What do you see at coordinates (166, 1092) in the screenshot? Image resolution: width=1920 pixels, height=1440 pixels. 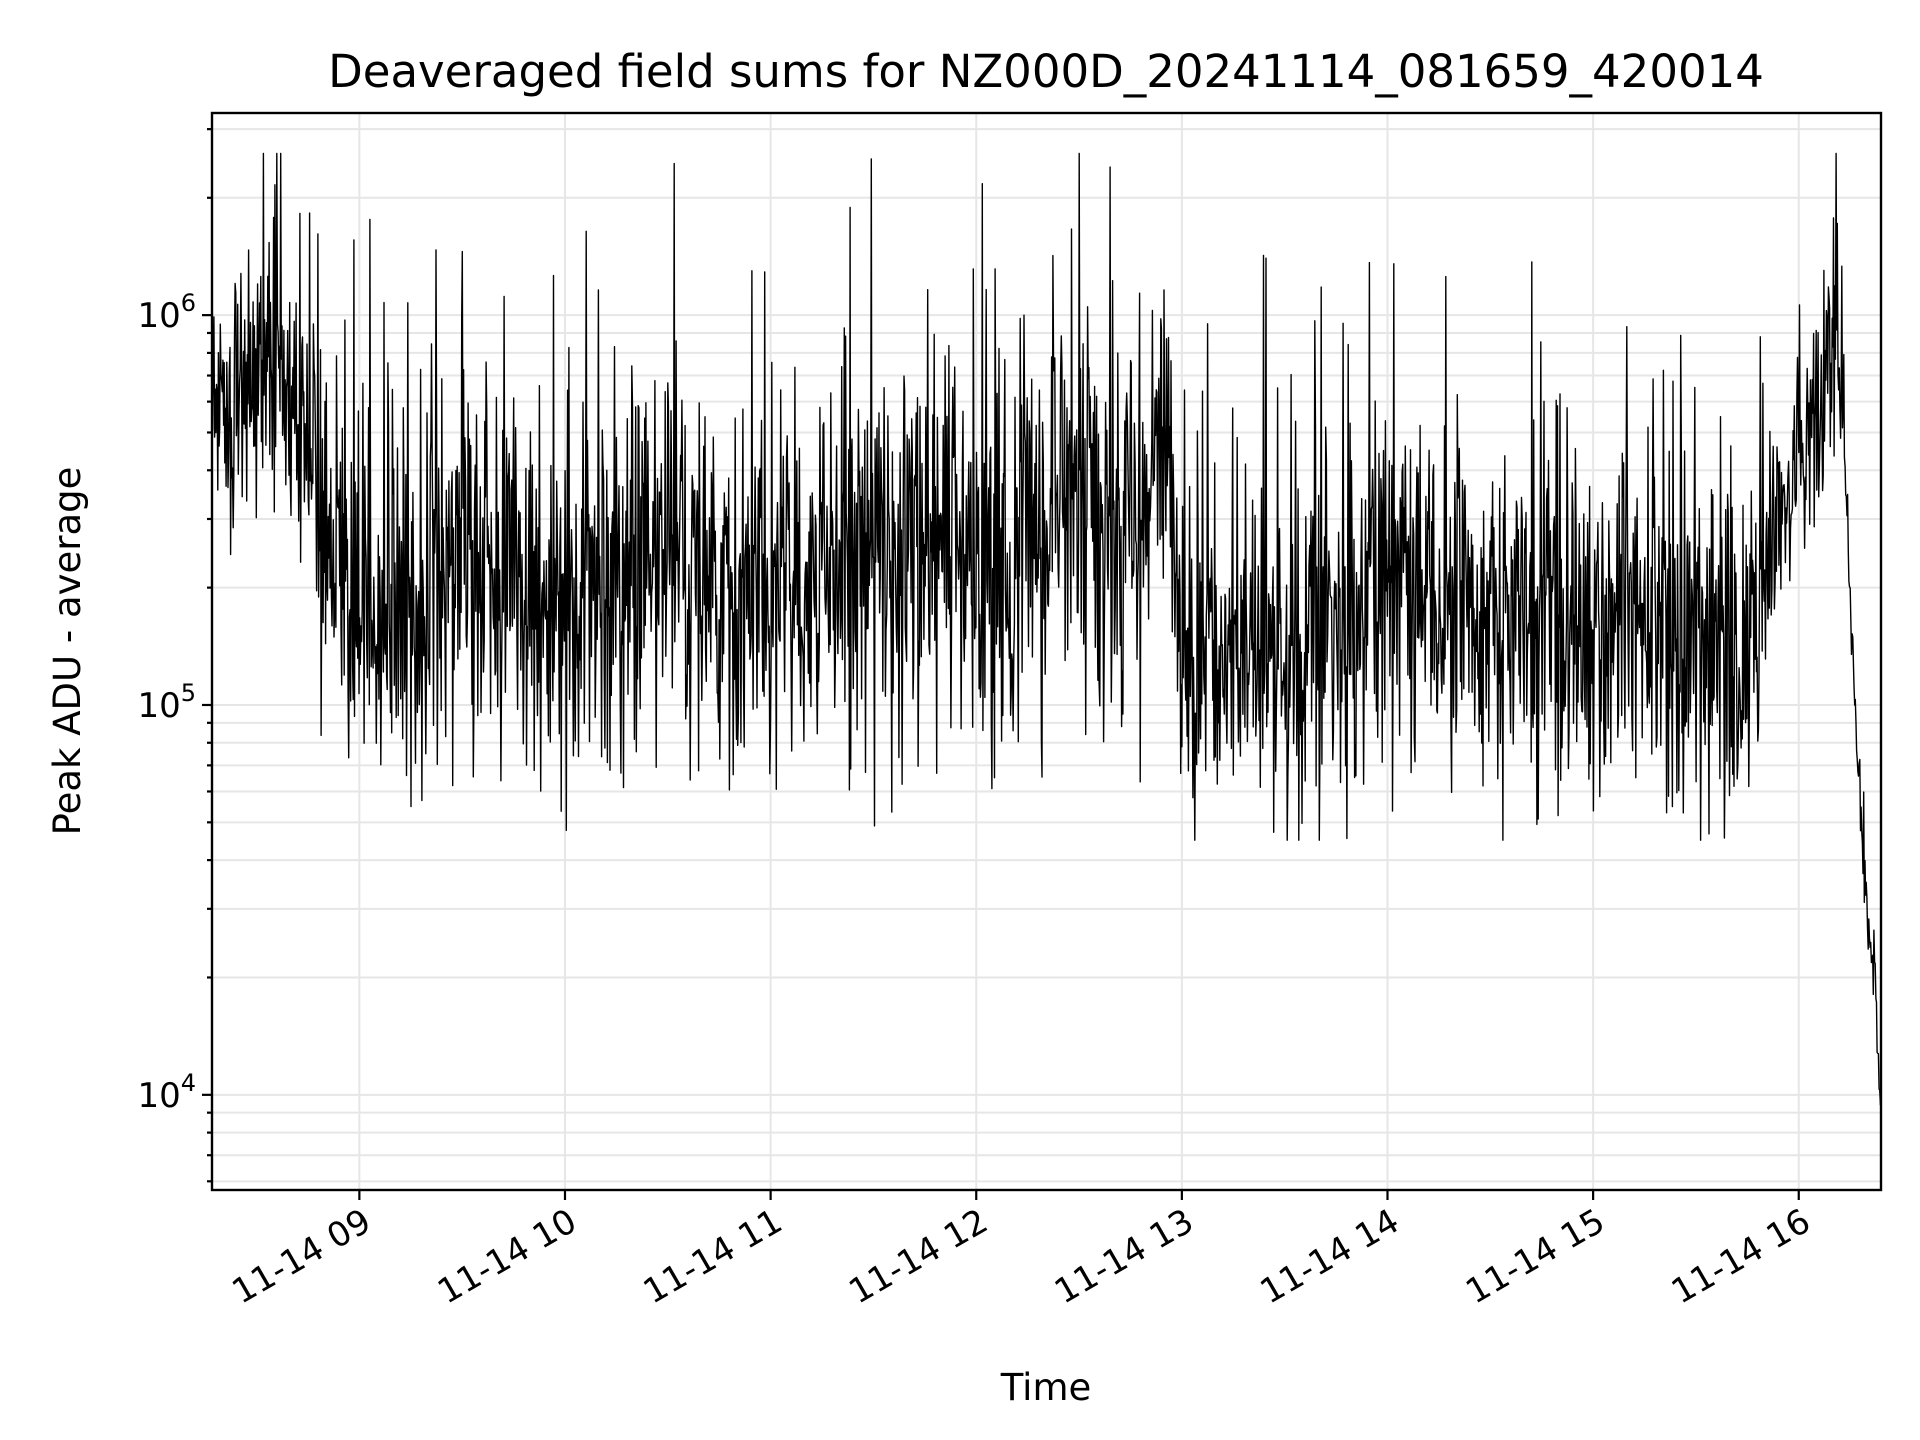 I see `y-tick-label: 10⁴` at bounding box center [166, 1092].